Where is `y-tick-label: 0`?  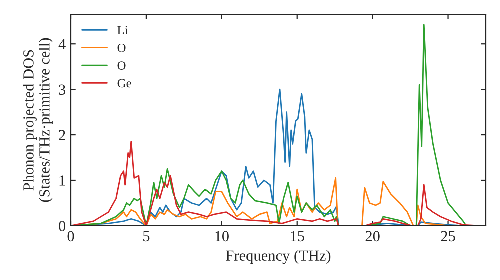 y-tick-label: 0 is located at coordinates (62, 226).